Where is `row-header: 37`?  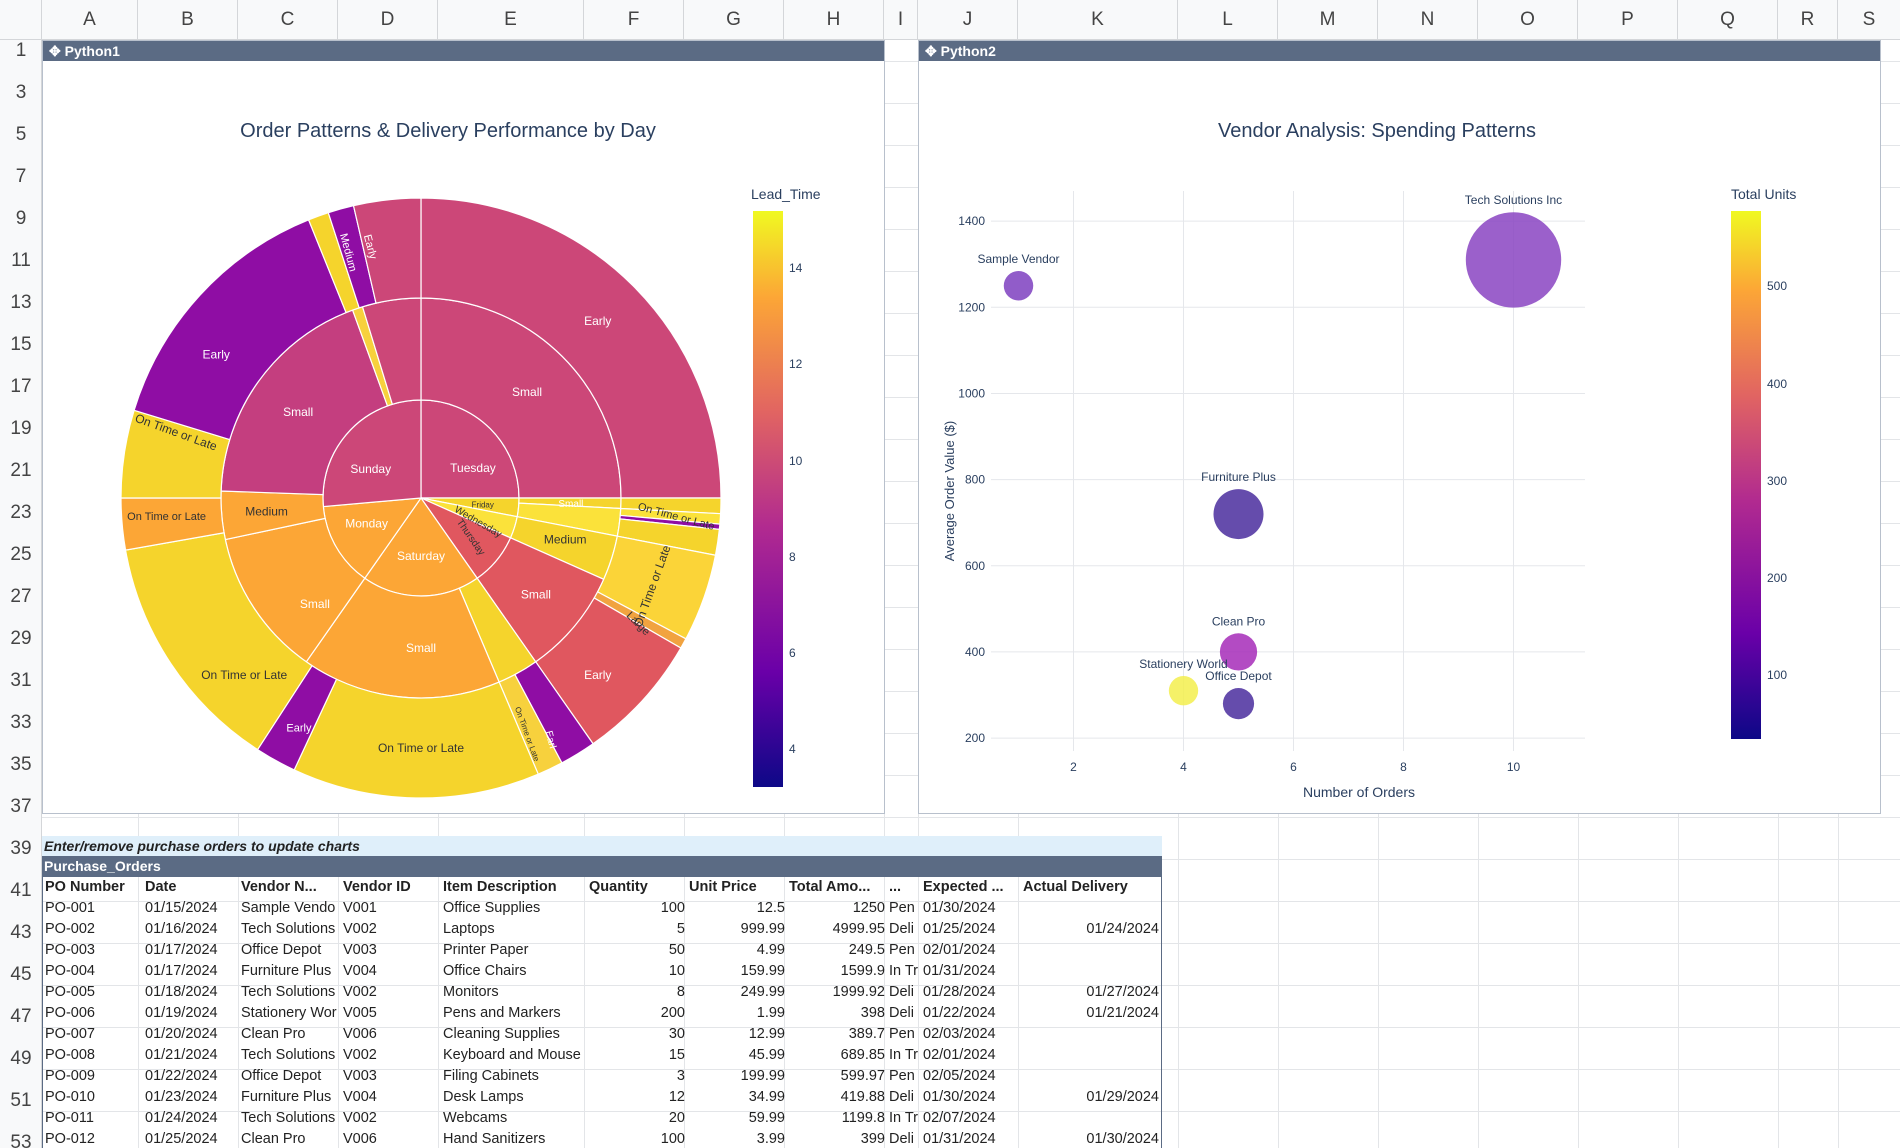 row-header: 37 is located at coordinates (21, 806).